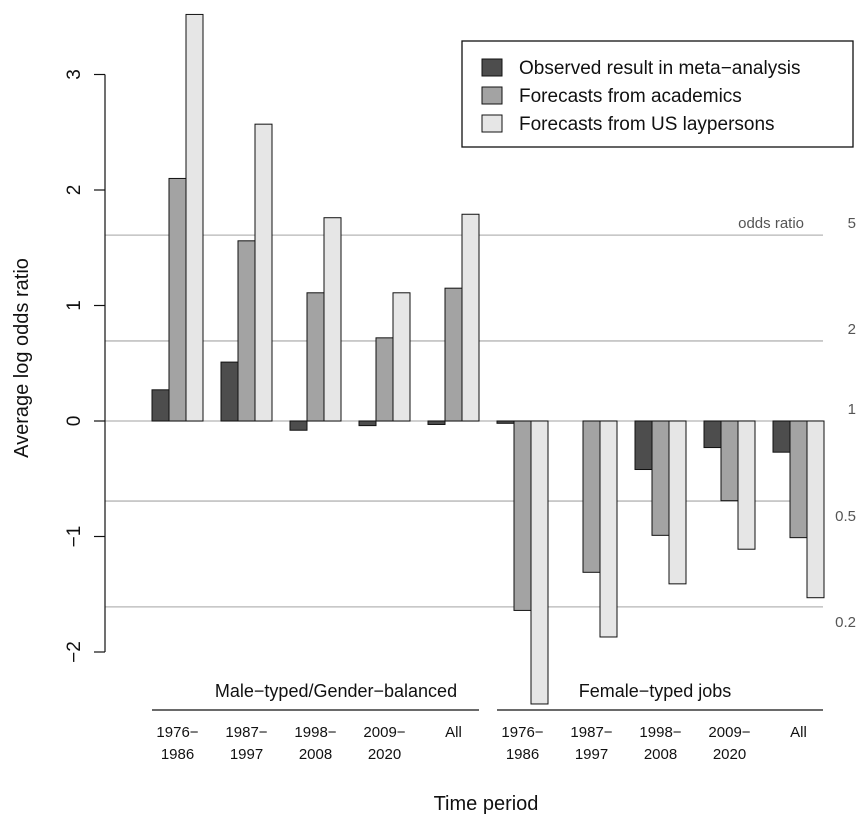 The height and width of the screenshot is (828, 866). Describe the element at coordinates (660, 478) in the screenshot. I see `bar-series2-group2-cat3` at that location.